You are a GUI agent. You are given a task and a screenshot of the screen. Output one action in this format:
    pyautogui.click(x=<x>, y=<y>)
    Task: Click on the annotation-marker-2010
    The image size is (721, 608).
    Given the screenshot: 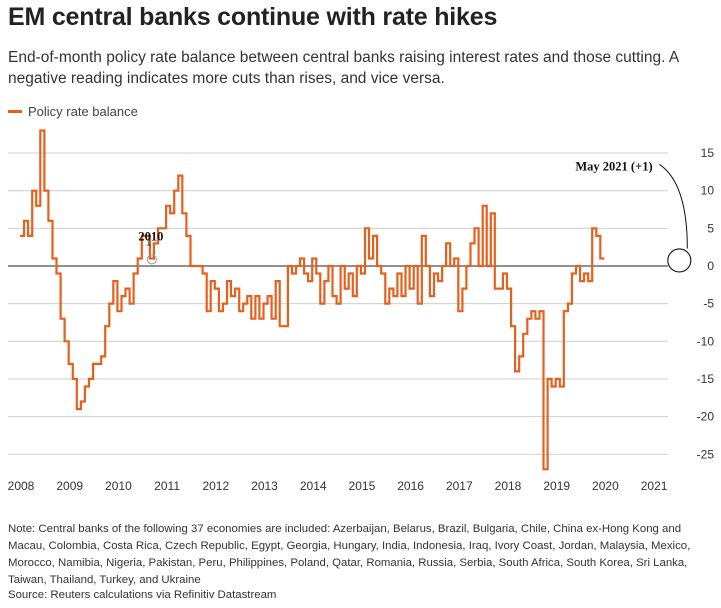 What is the action you would take?
    pyautogui.click(x=151, y=259)
    